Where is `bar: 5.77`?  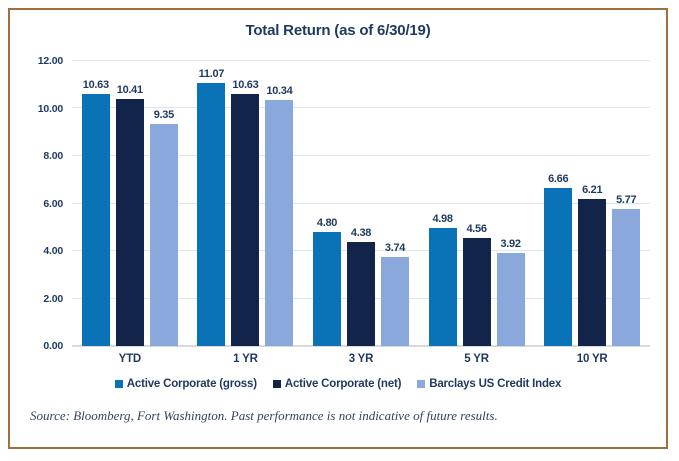 bar: 5.77 is located at coordinates (626, 270).